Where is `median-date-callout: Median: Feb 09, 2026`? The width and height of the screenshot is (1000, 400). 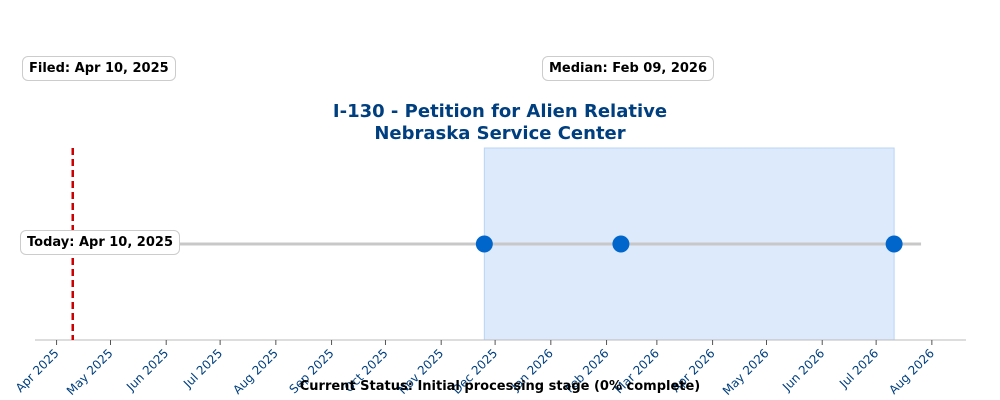 median-date-callout: Median: Feb 09, 2026 is located at coordinates (628, 68).